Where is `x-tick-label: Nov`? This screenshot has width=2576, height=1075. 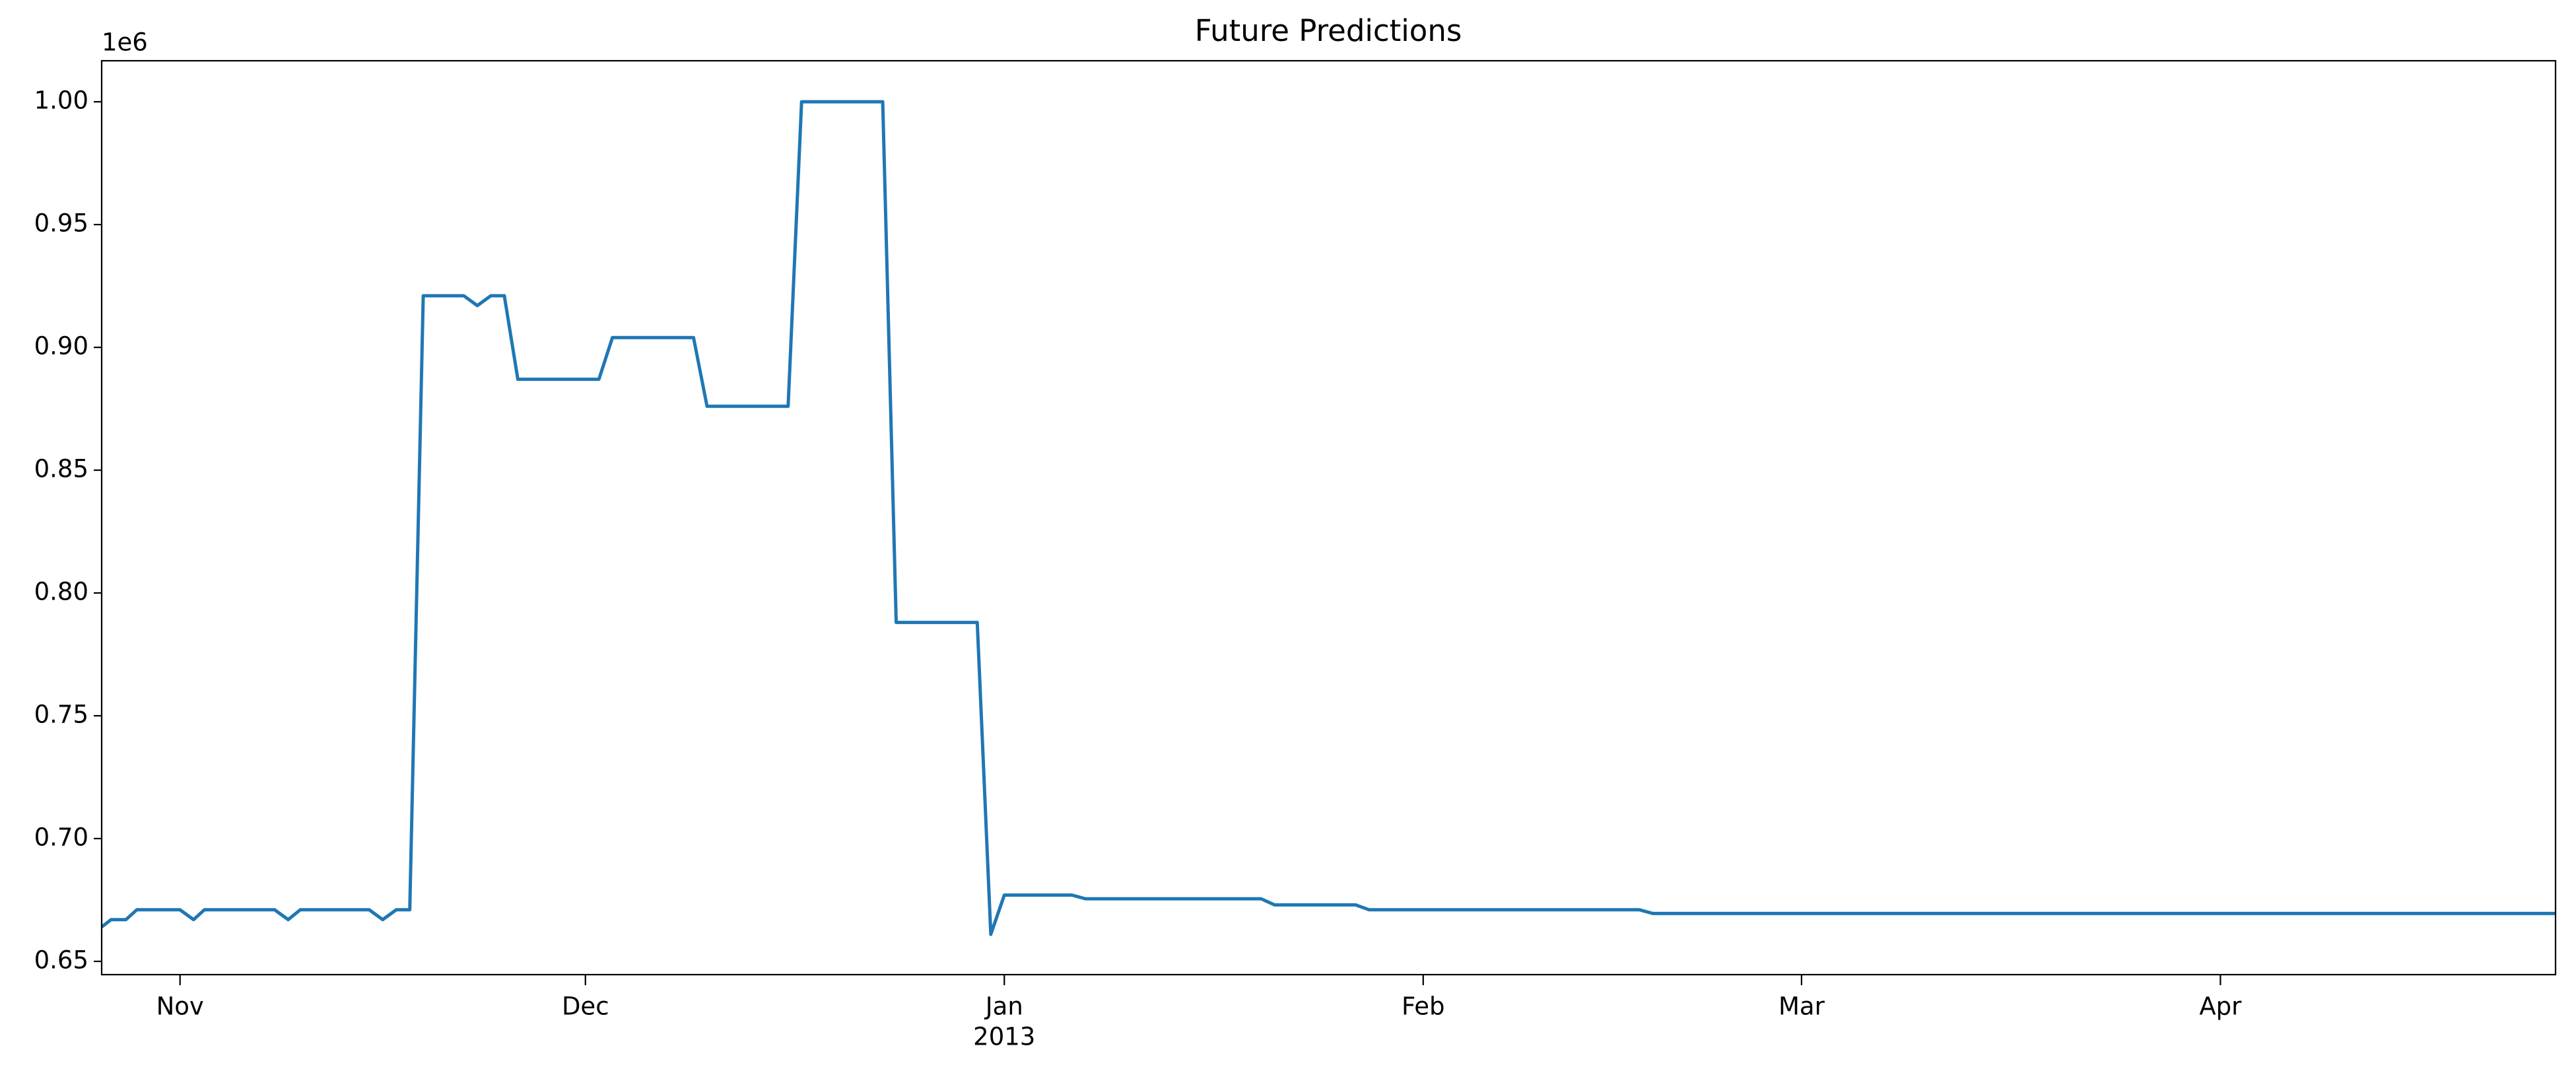
x-tick-label: Nov is located at coordinates (180, 1006).